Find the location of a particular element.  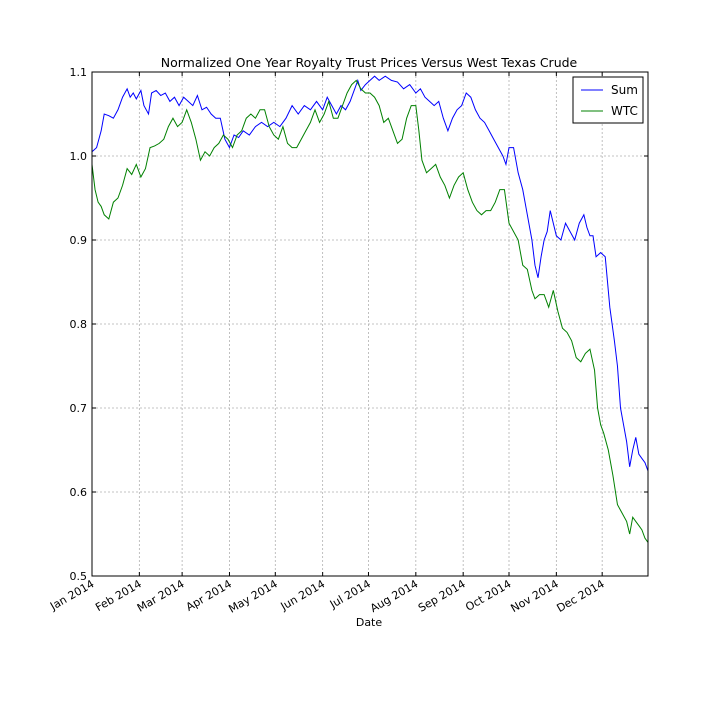

y-tick-label: 0.7 is located at coordinates (79, 408).